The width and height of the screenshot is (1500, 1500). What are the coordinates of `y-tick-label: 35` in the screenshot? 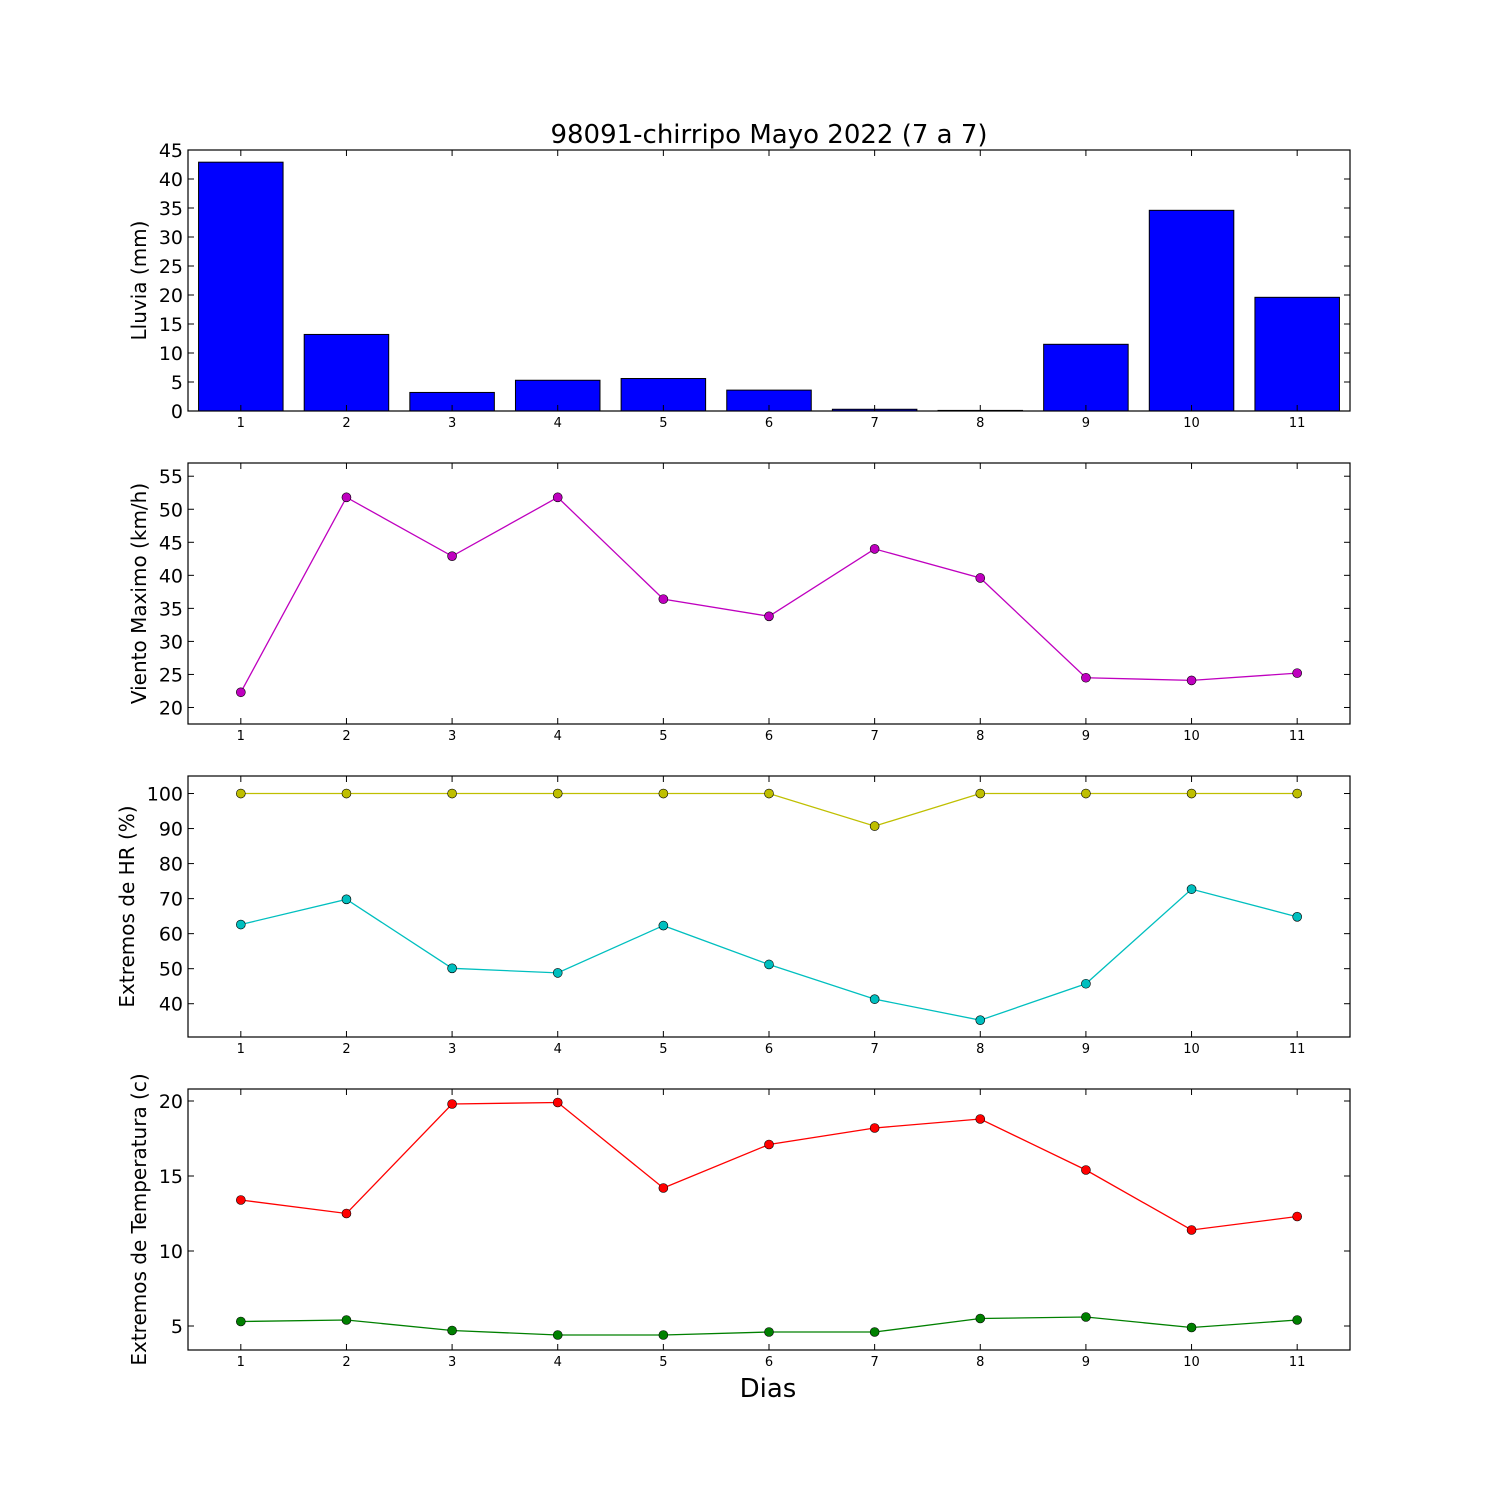 It's located at (171, 209).